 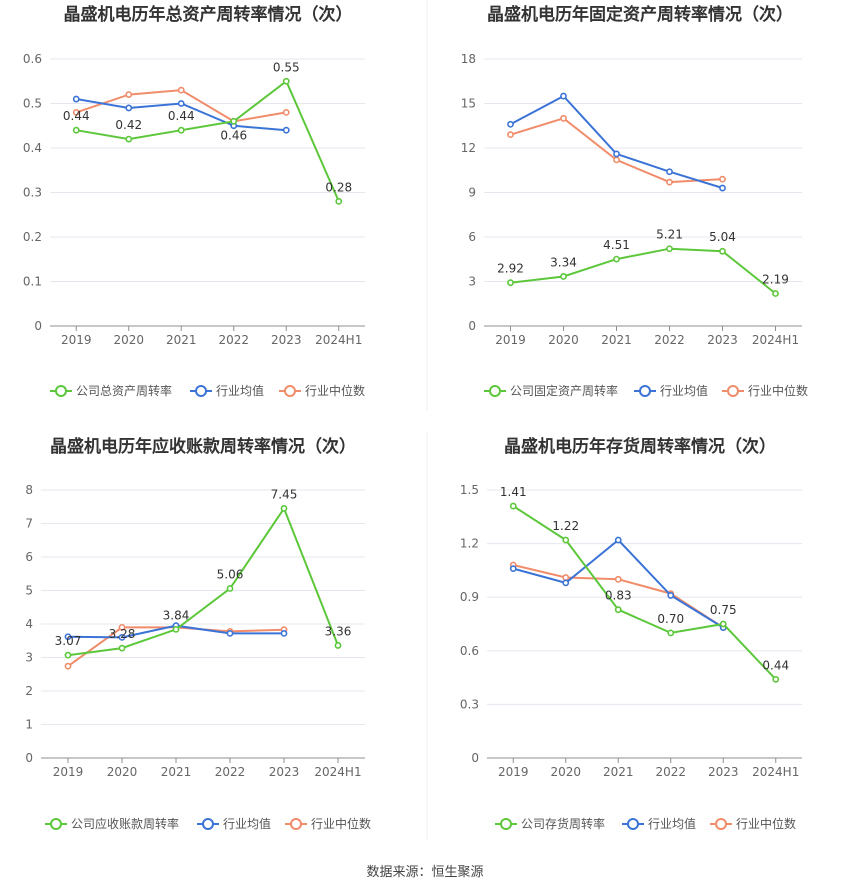 What do you see at coordinates (510, 269) in the screenshot?
I see `data-label: 2.92` at bounding box center [510, 269].